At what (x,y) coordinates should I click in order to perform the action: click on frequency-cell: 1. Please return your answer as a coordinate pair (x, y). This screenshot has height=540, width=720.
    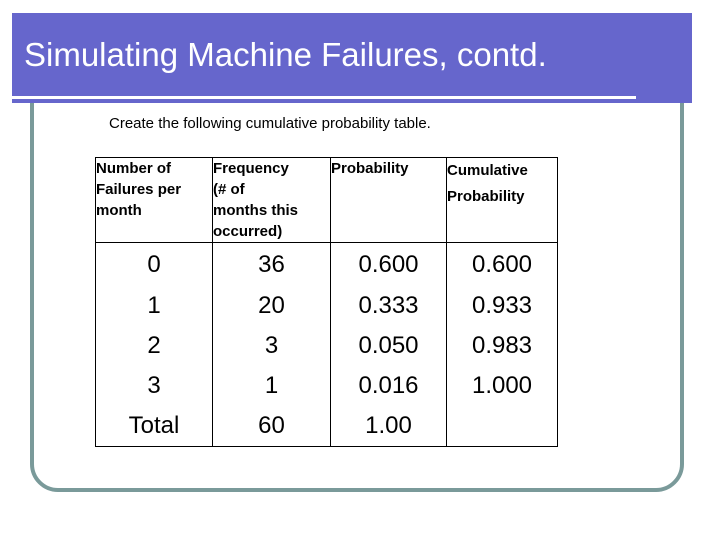
    Looking at the image, I should click on (271, 385).